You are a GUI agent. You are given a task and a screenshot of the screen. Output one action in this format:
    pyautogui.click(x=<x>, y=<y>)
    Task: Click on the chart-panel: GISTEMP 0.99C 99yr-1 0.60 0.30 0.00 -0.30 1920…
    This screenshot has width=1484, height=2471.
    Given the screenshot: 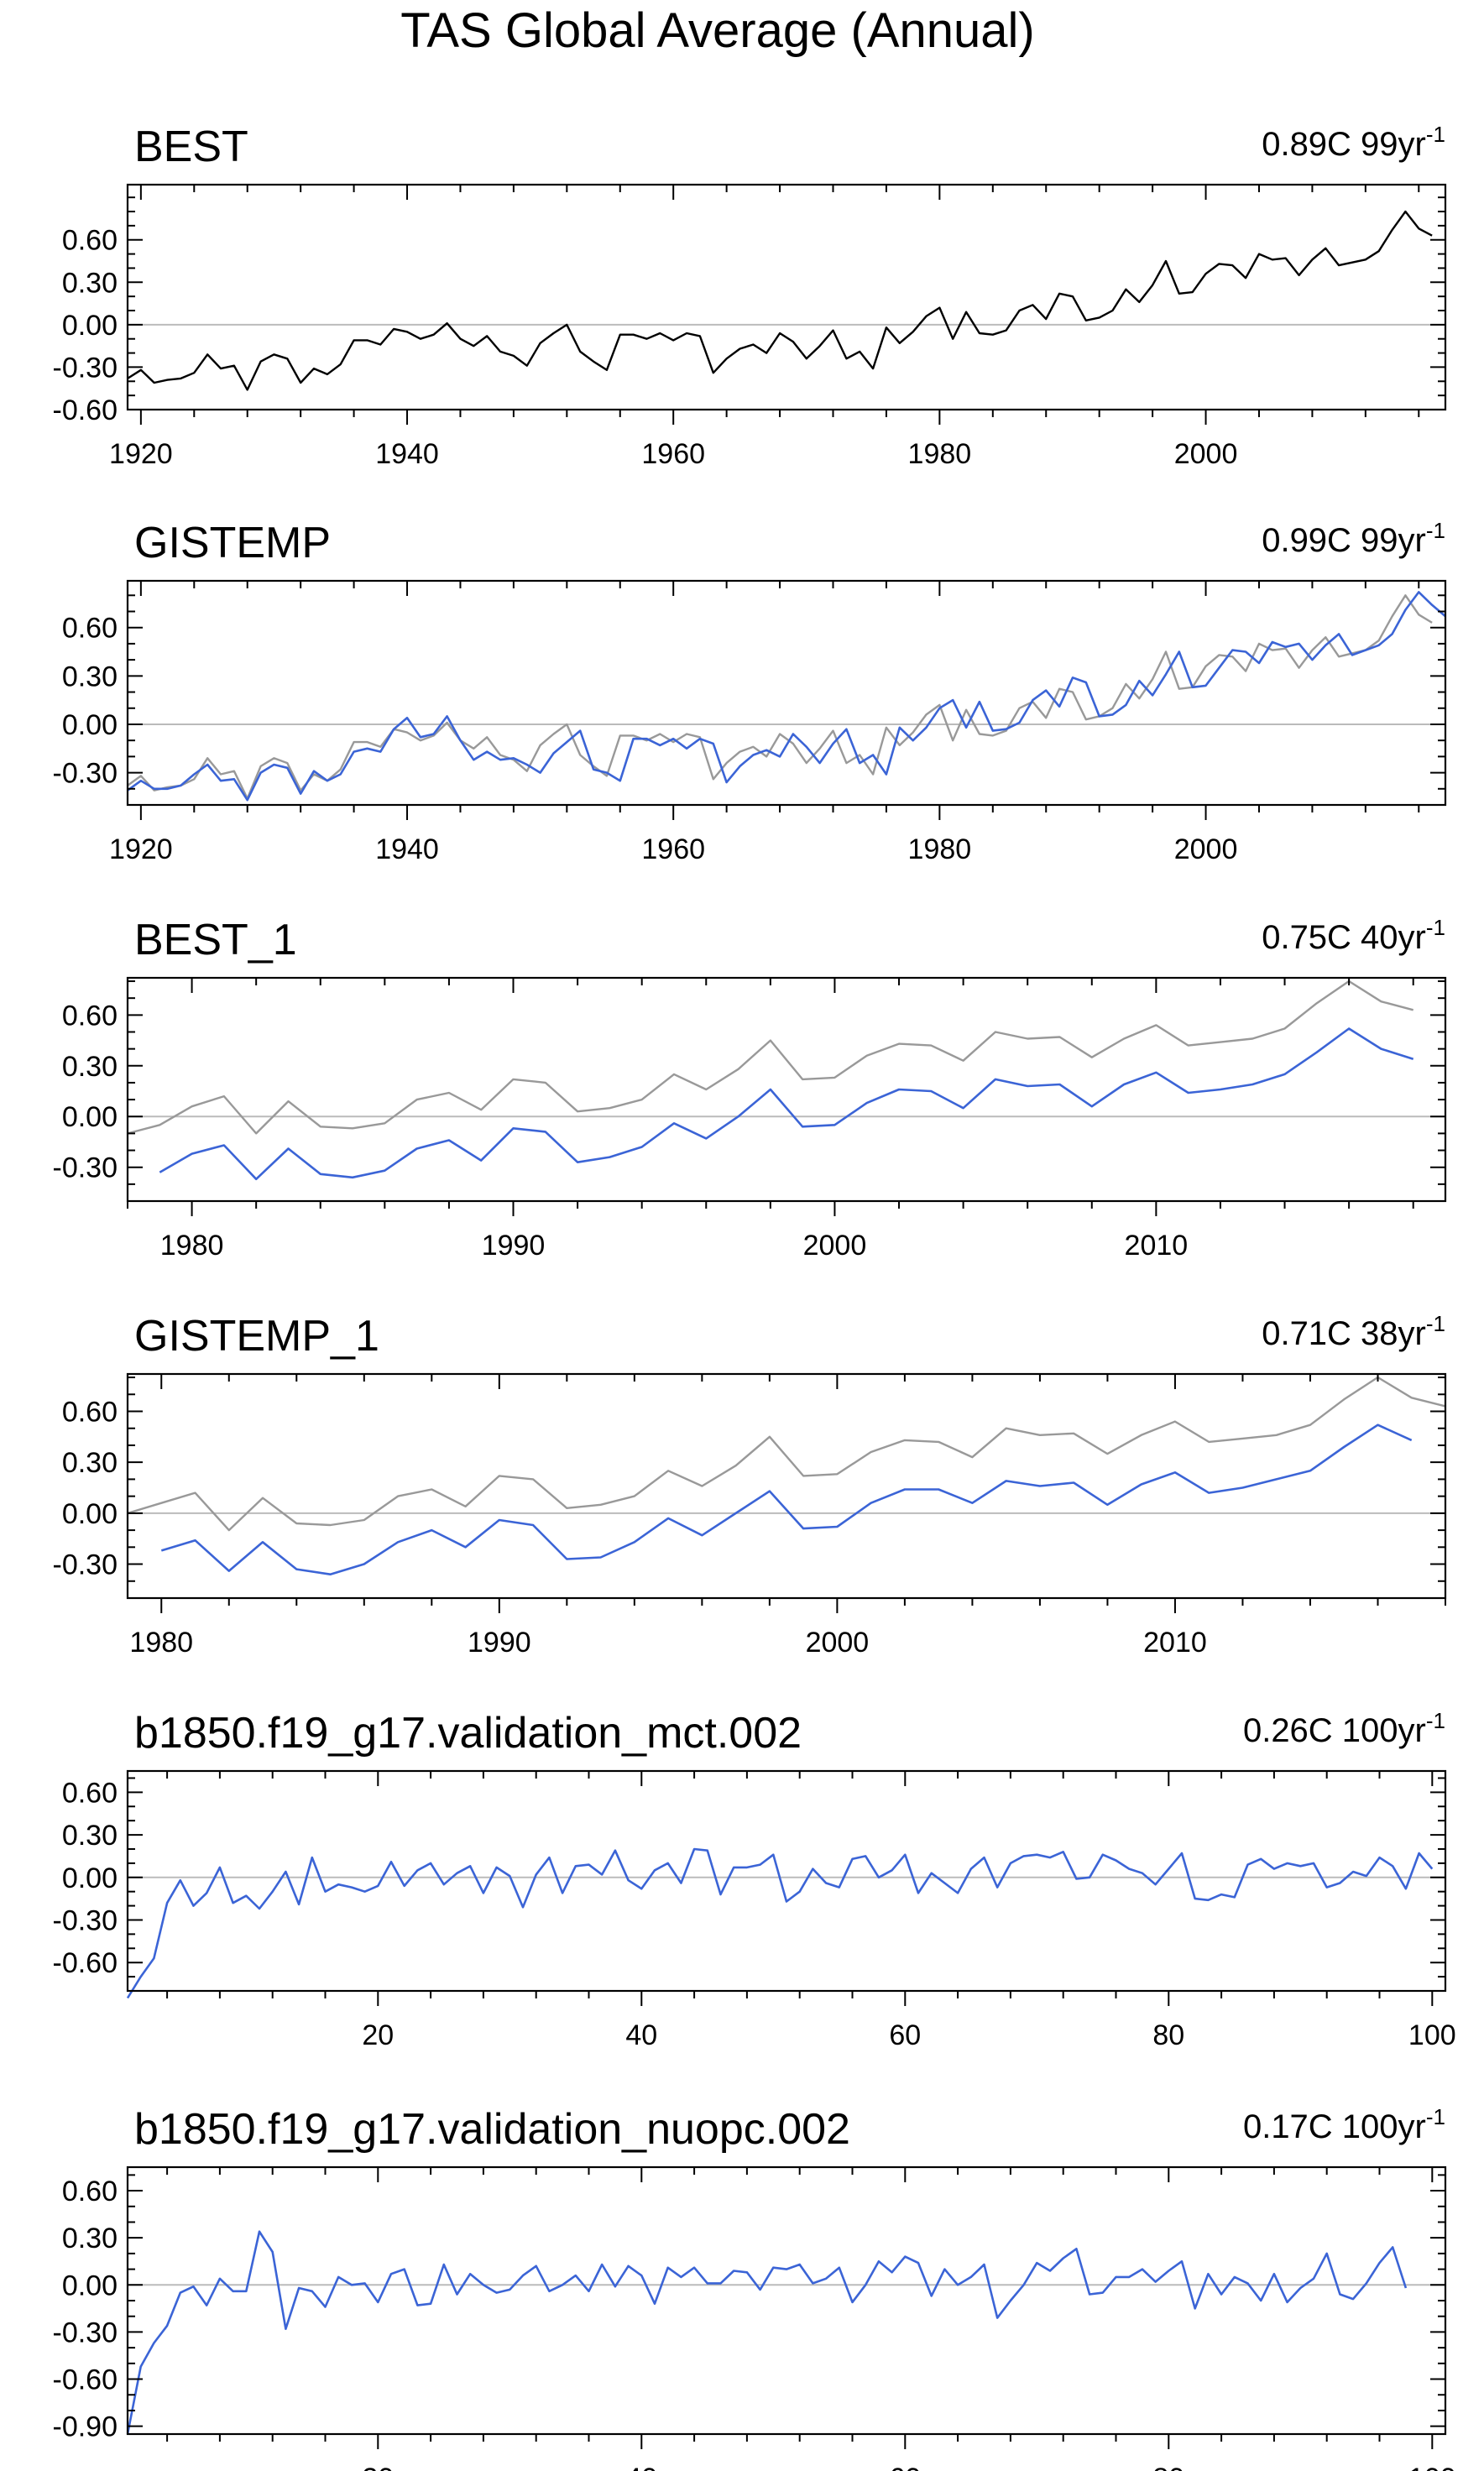 What is the action you would take?
    pyautogui.click(x=750, y=691)
    